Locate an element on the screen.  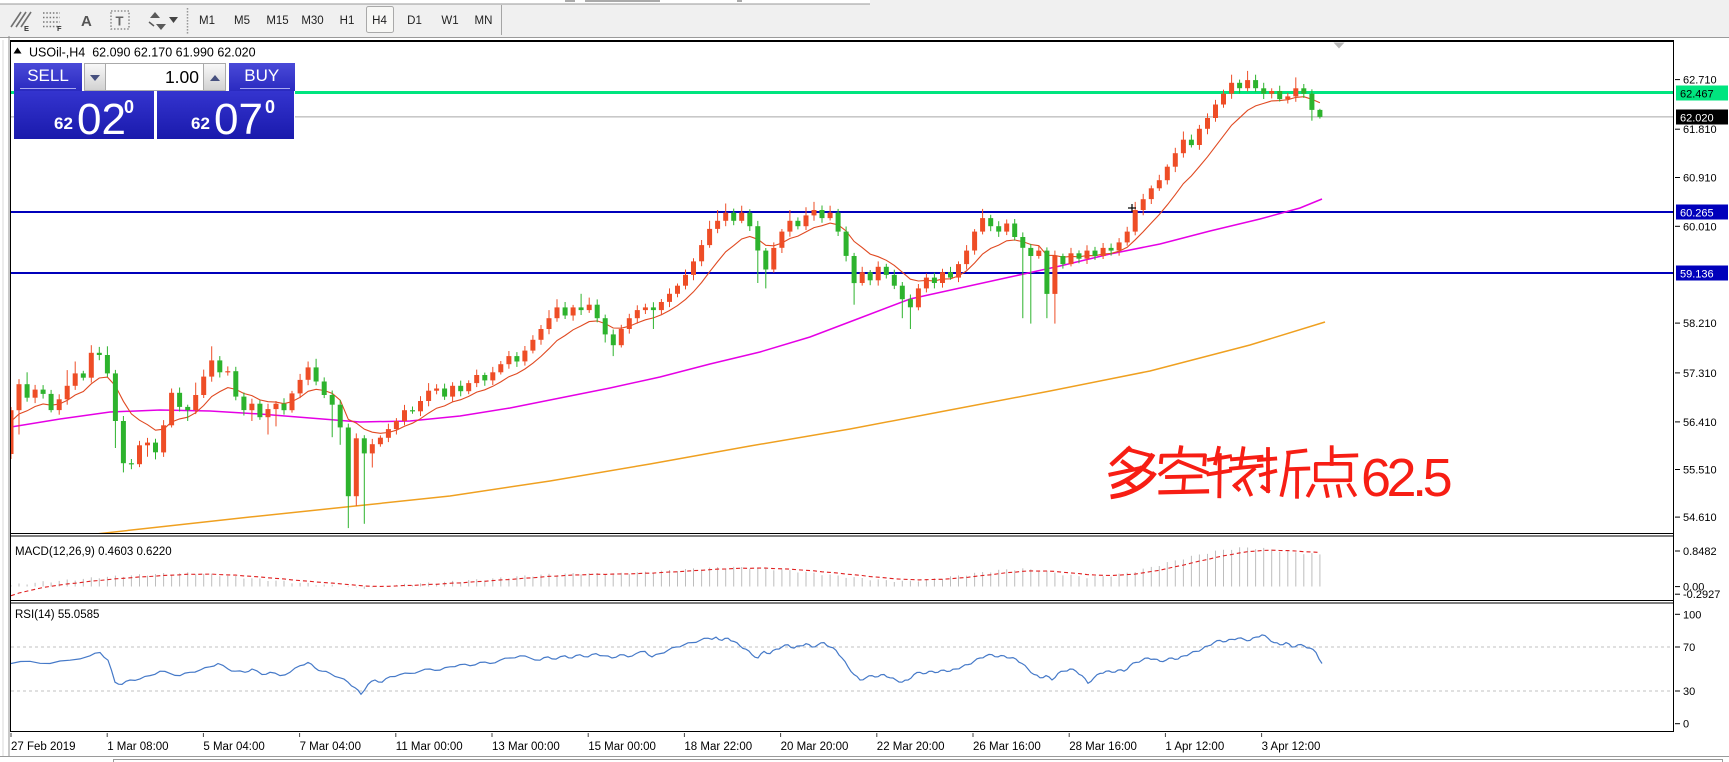
svg-text: 30 is located at coordinates (1689, 692).